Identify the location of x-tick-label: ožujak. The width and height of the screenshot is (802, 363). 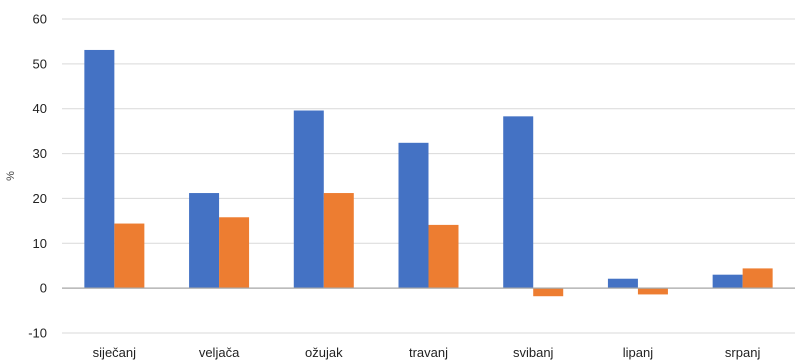
(324, 352).